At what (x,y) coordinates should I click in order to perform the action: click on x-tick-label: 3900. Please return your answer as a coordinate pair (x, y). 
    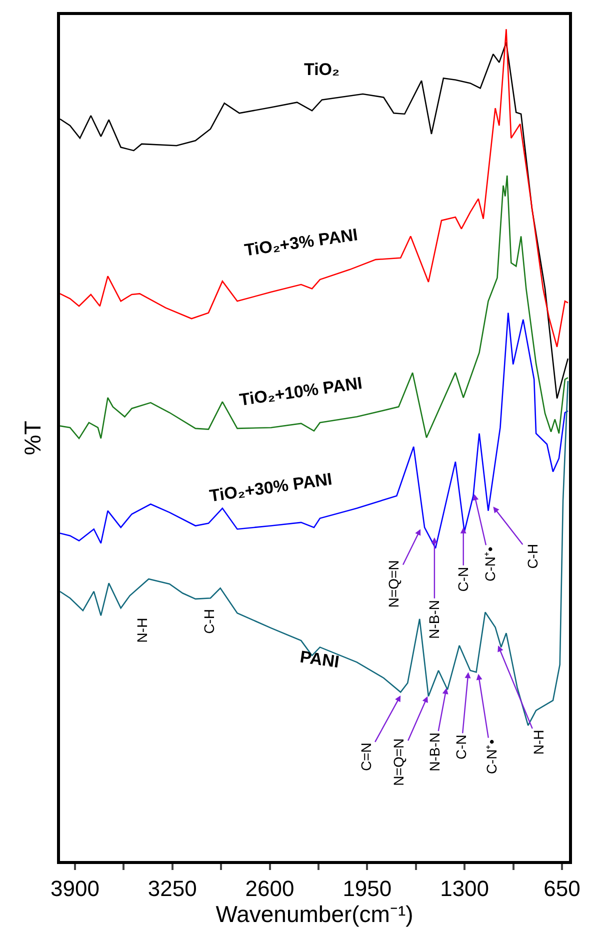
    Looking at the image, I should click on (75, 889).